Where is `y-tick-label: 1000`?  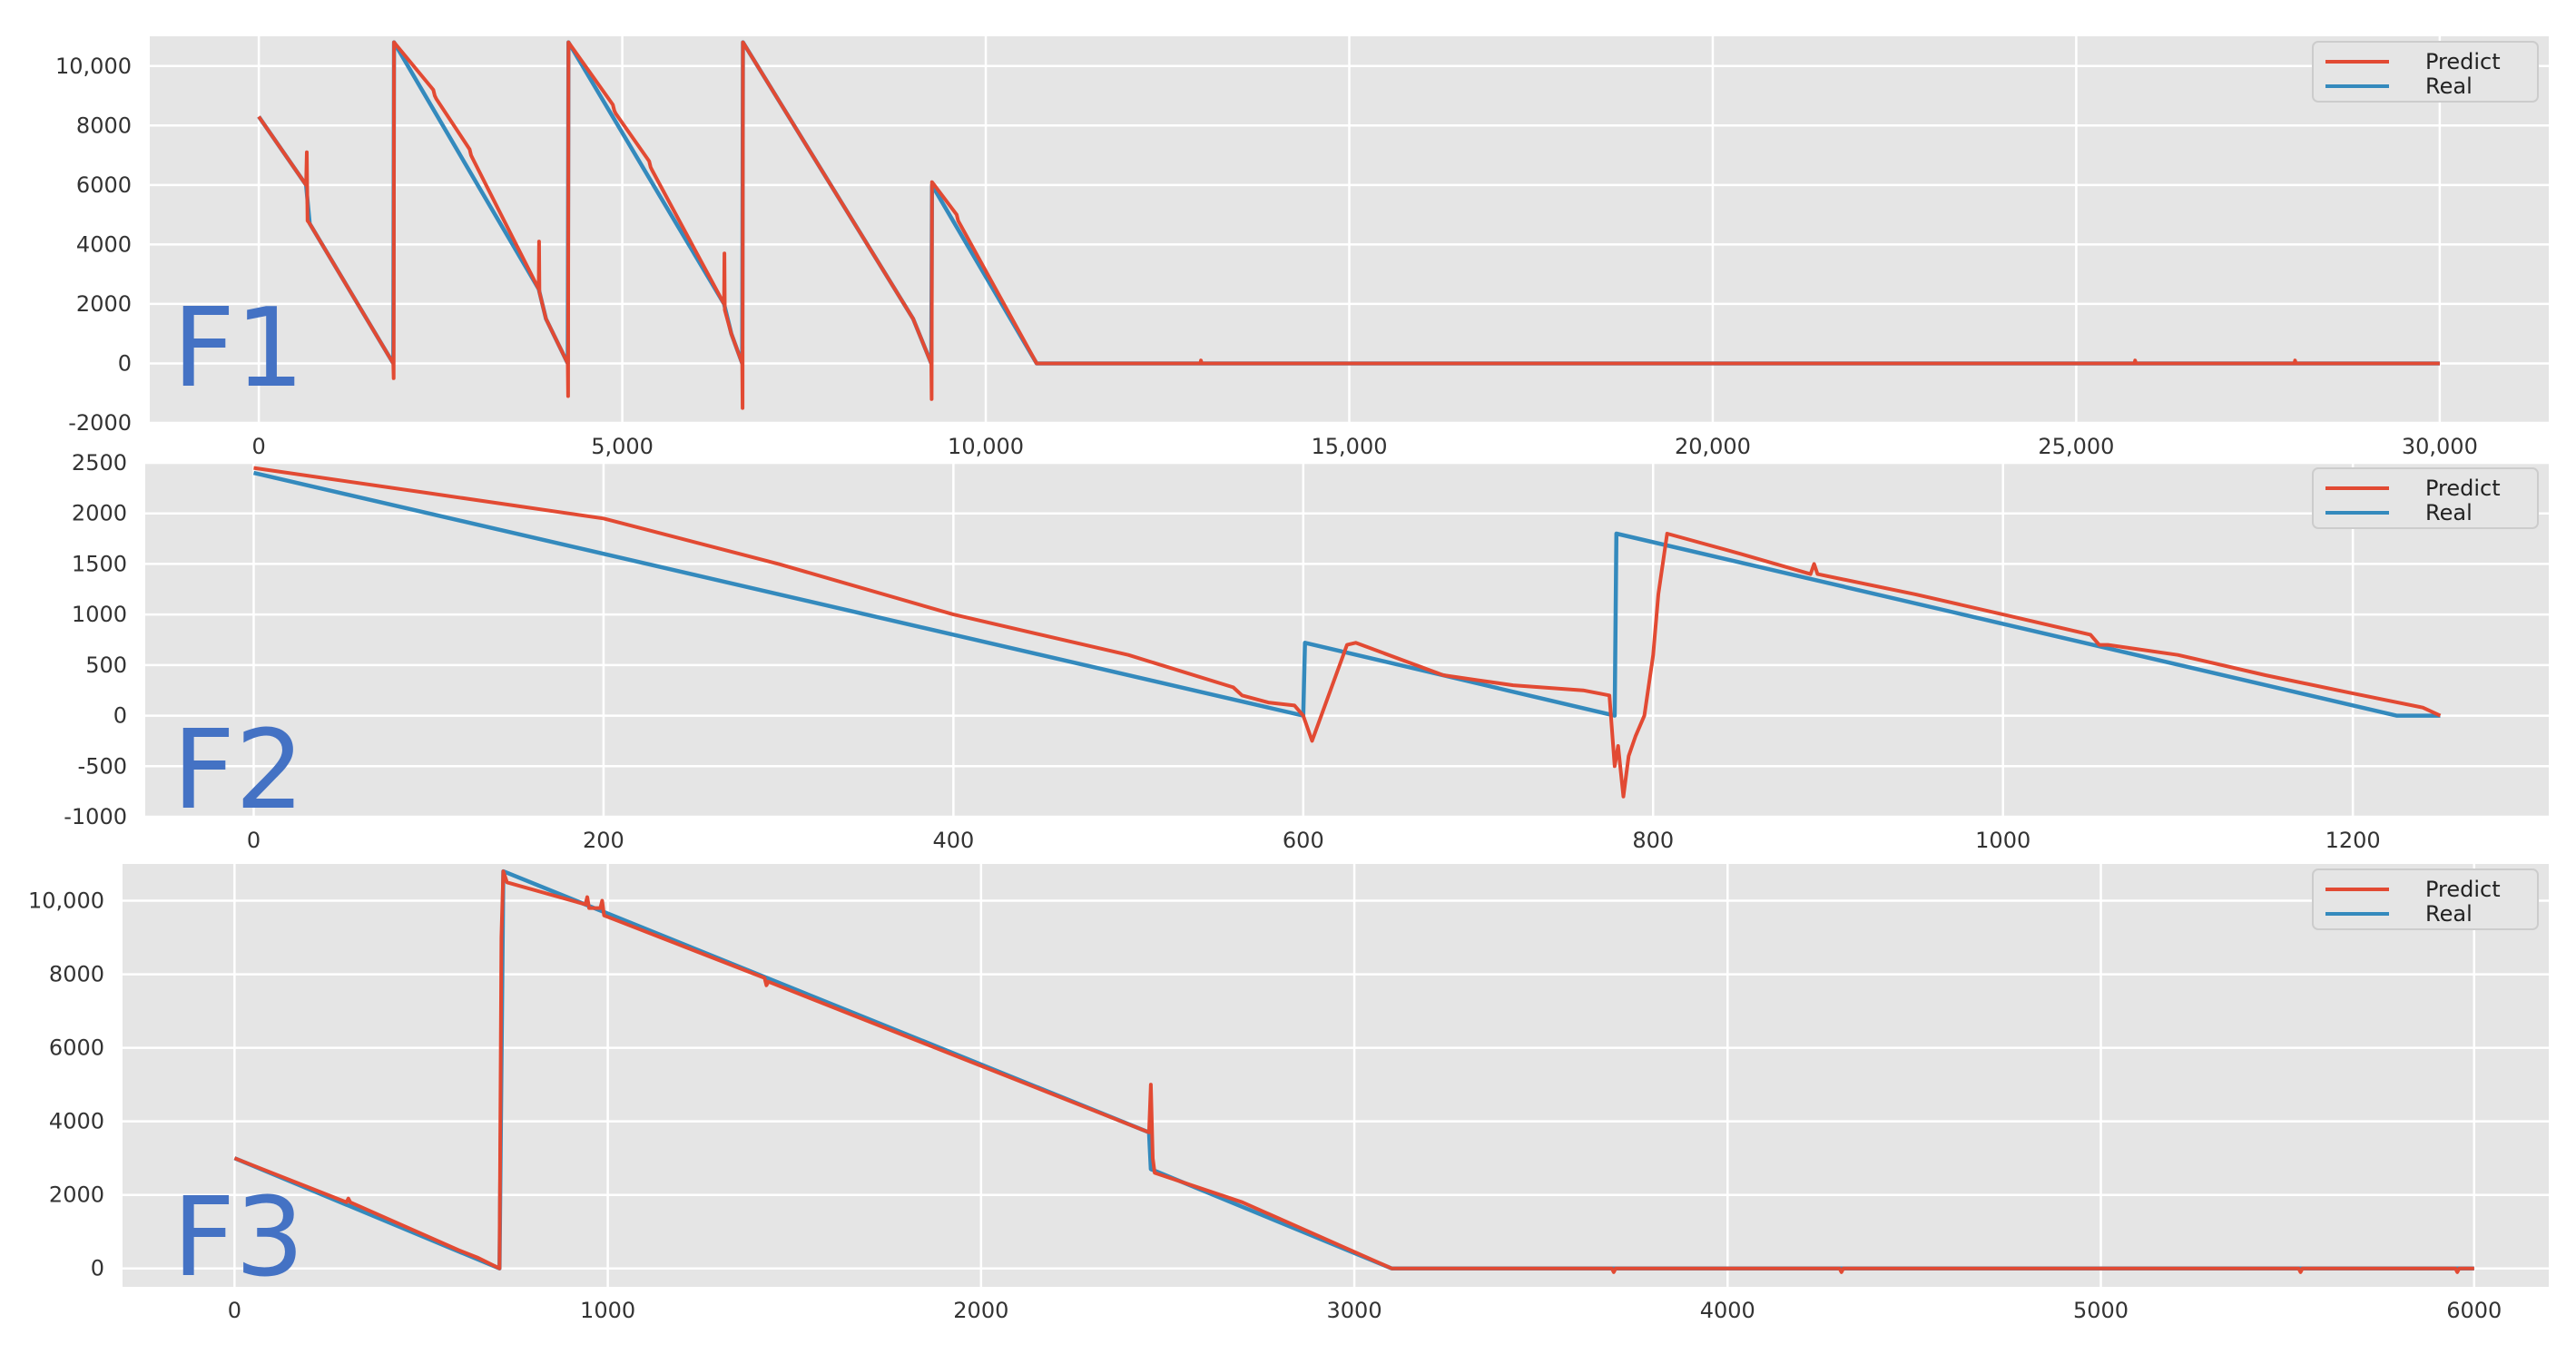
y-tick-label: 1000 is located at coordinates (99, 614).